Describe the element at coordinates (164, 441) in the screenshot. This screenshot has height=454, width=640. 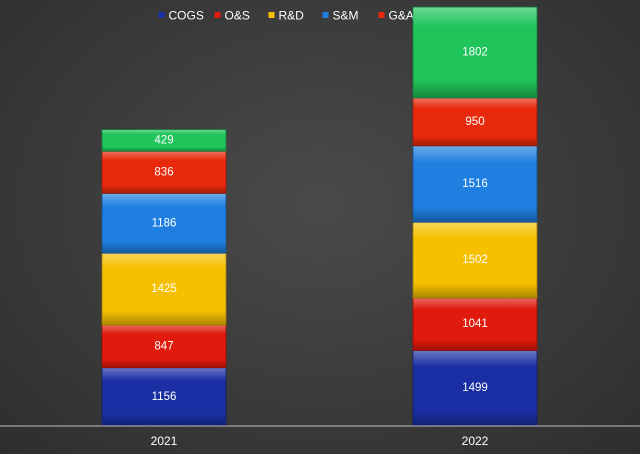
I see `x-tick-label-2021: 2021` at that location.